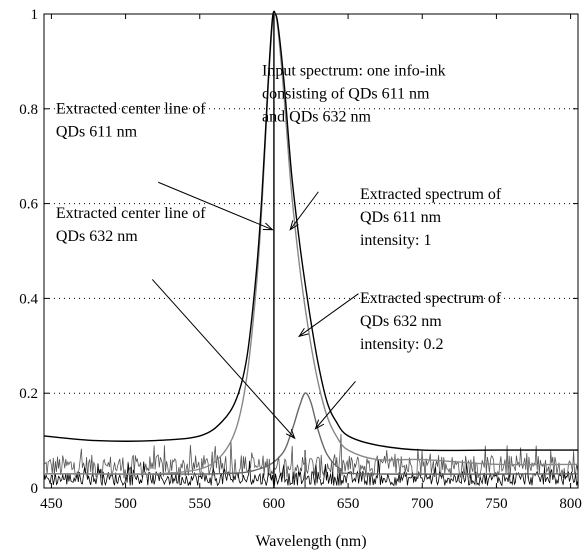  I want to click on y-tick-label: 0.4, so click(28, 299).